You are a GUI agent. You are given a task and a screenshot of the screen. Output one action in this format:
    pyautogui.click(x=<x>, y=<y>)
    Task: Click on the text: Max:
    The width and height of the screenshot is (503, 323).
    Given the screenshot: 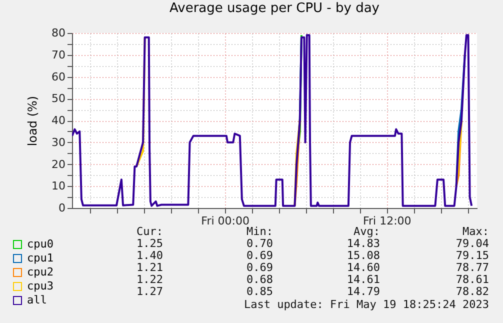 What is the action you would take?
    pyautogui.click(x=475, y=231)
    